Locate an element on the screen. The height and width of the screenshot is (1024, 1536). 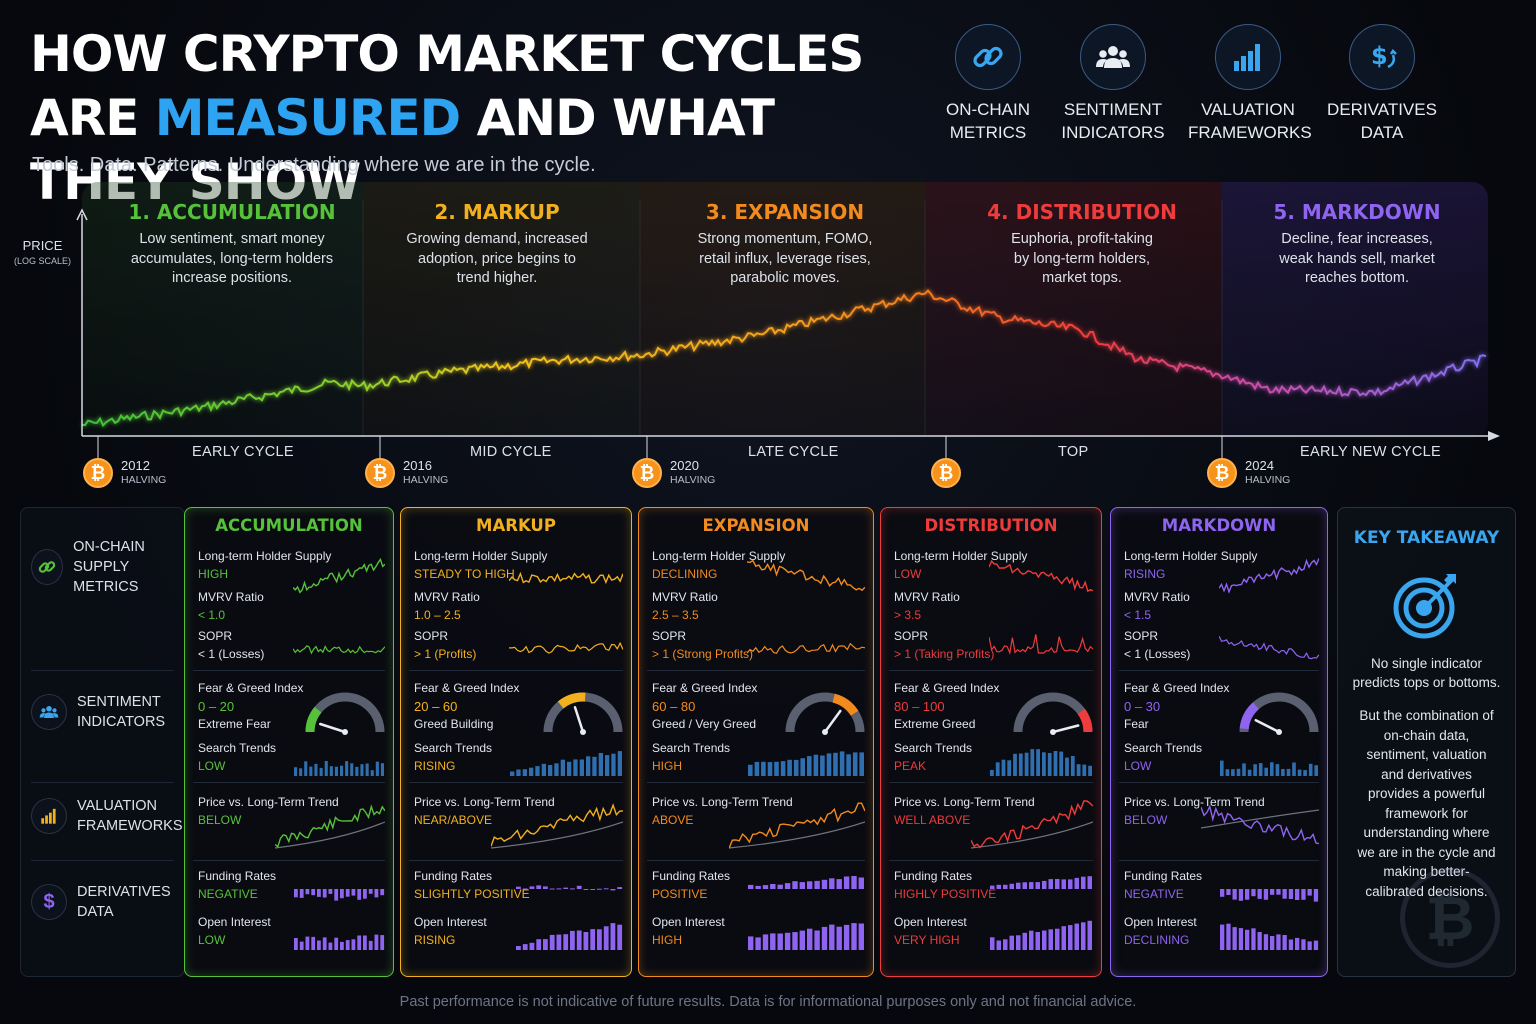
phase-desc: by long-term holders, is located at coordinates (1082, 258).